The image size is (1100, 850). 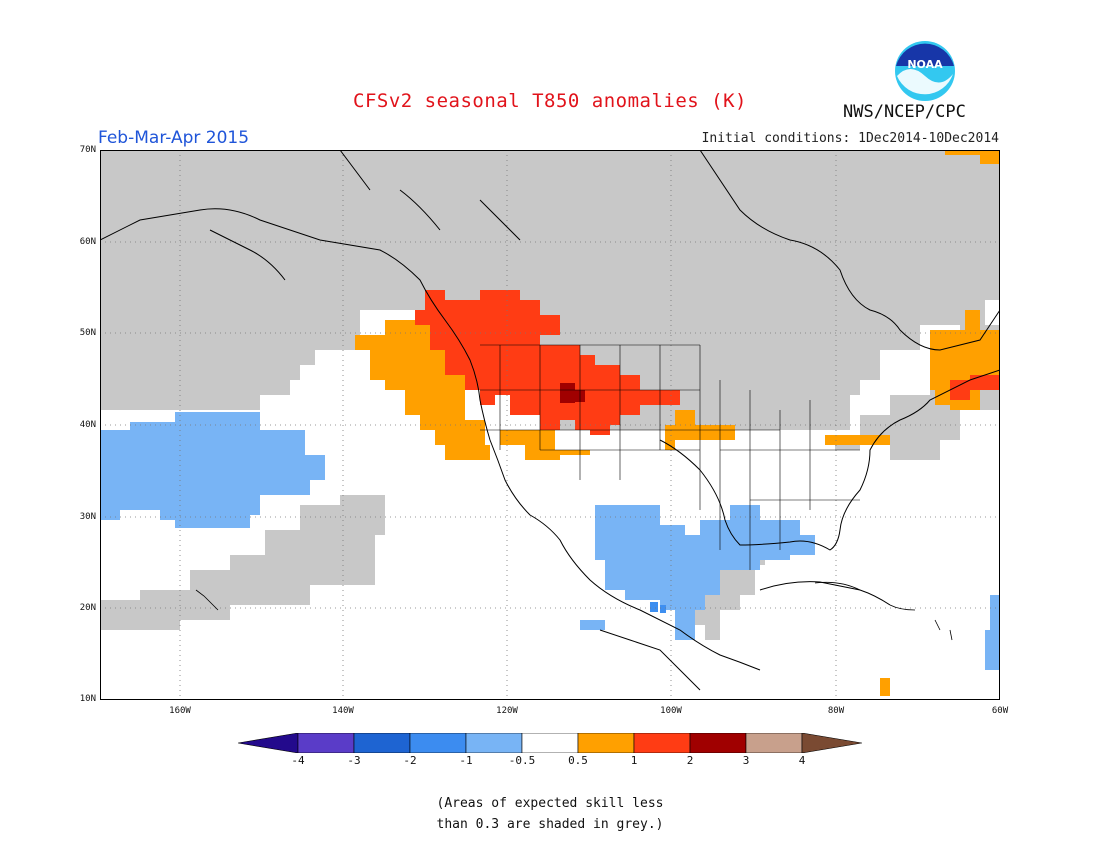 What do you see at coordinates (578, 760) in the screenshot?
I see `colorbar-label: 0.5` at bounding box center [578, 760].